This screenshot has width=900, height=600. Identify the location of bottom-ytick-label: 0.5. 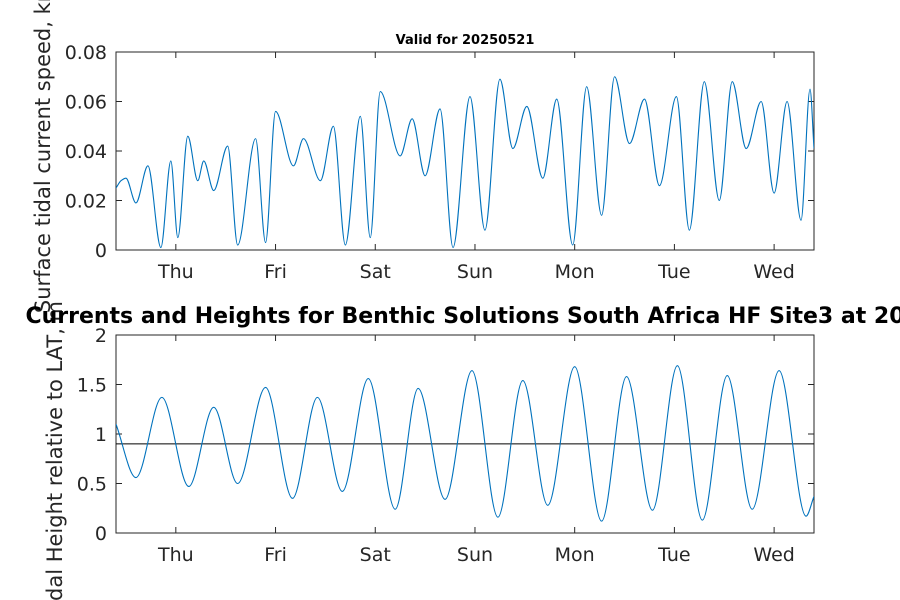
(92, 485).